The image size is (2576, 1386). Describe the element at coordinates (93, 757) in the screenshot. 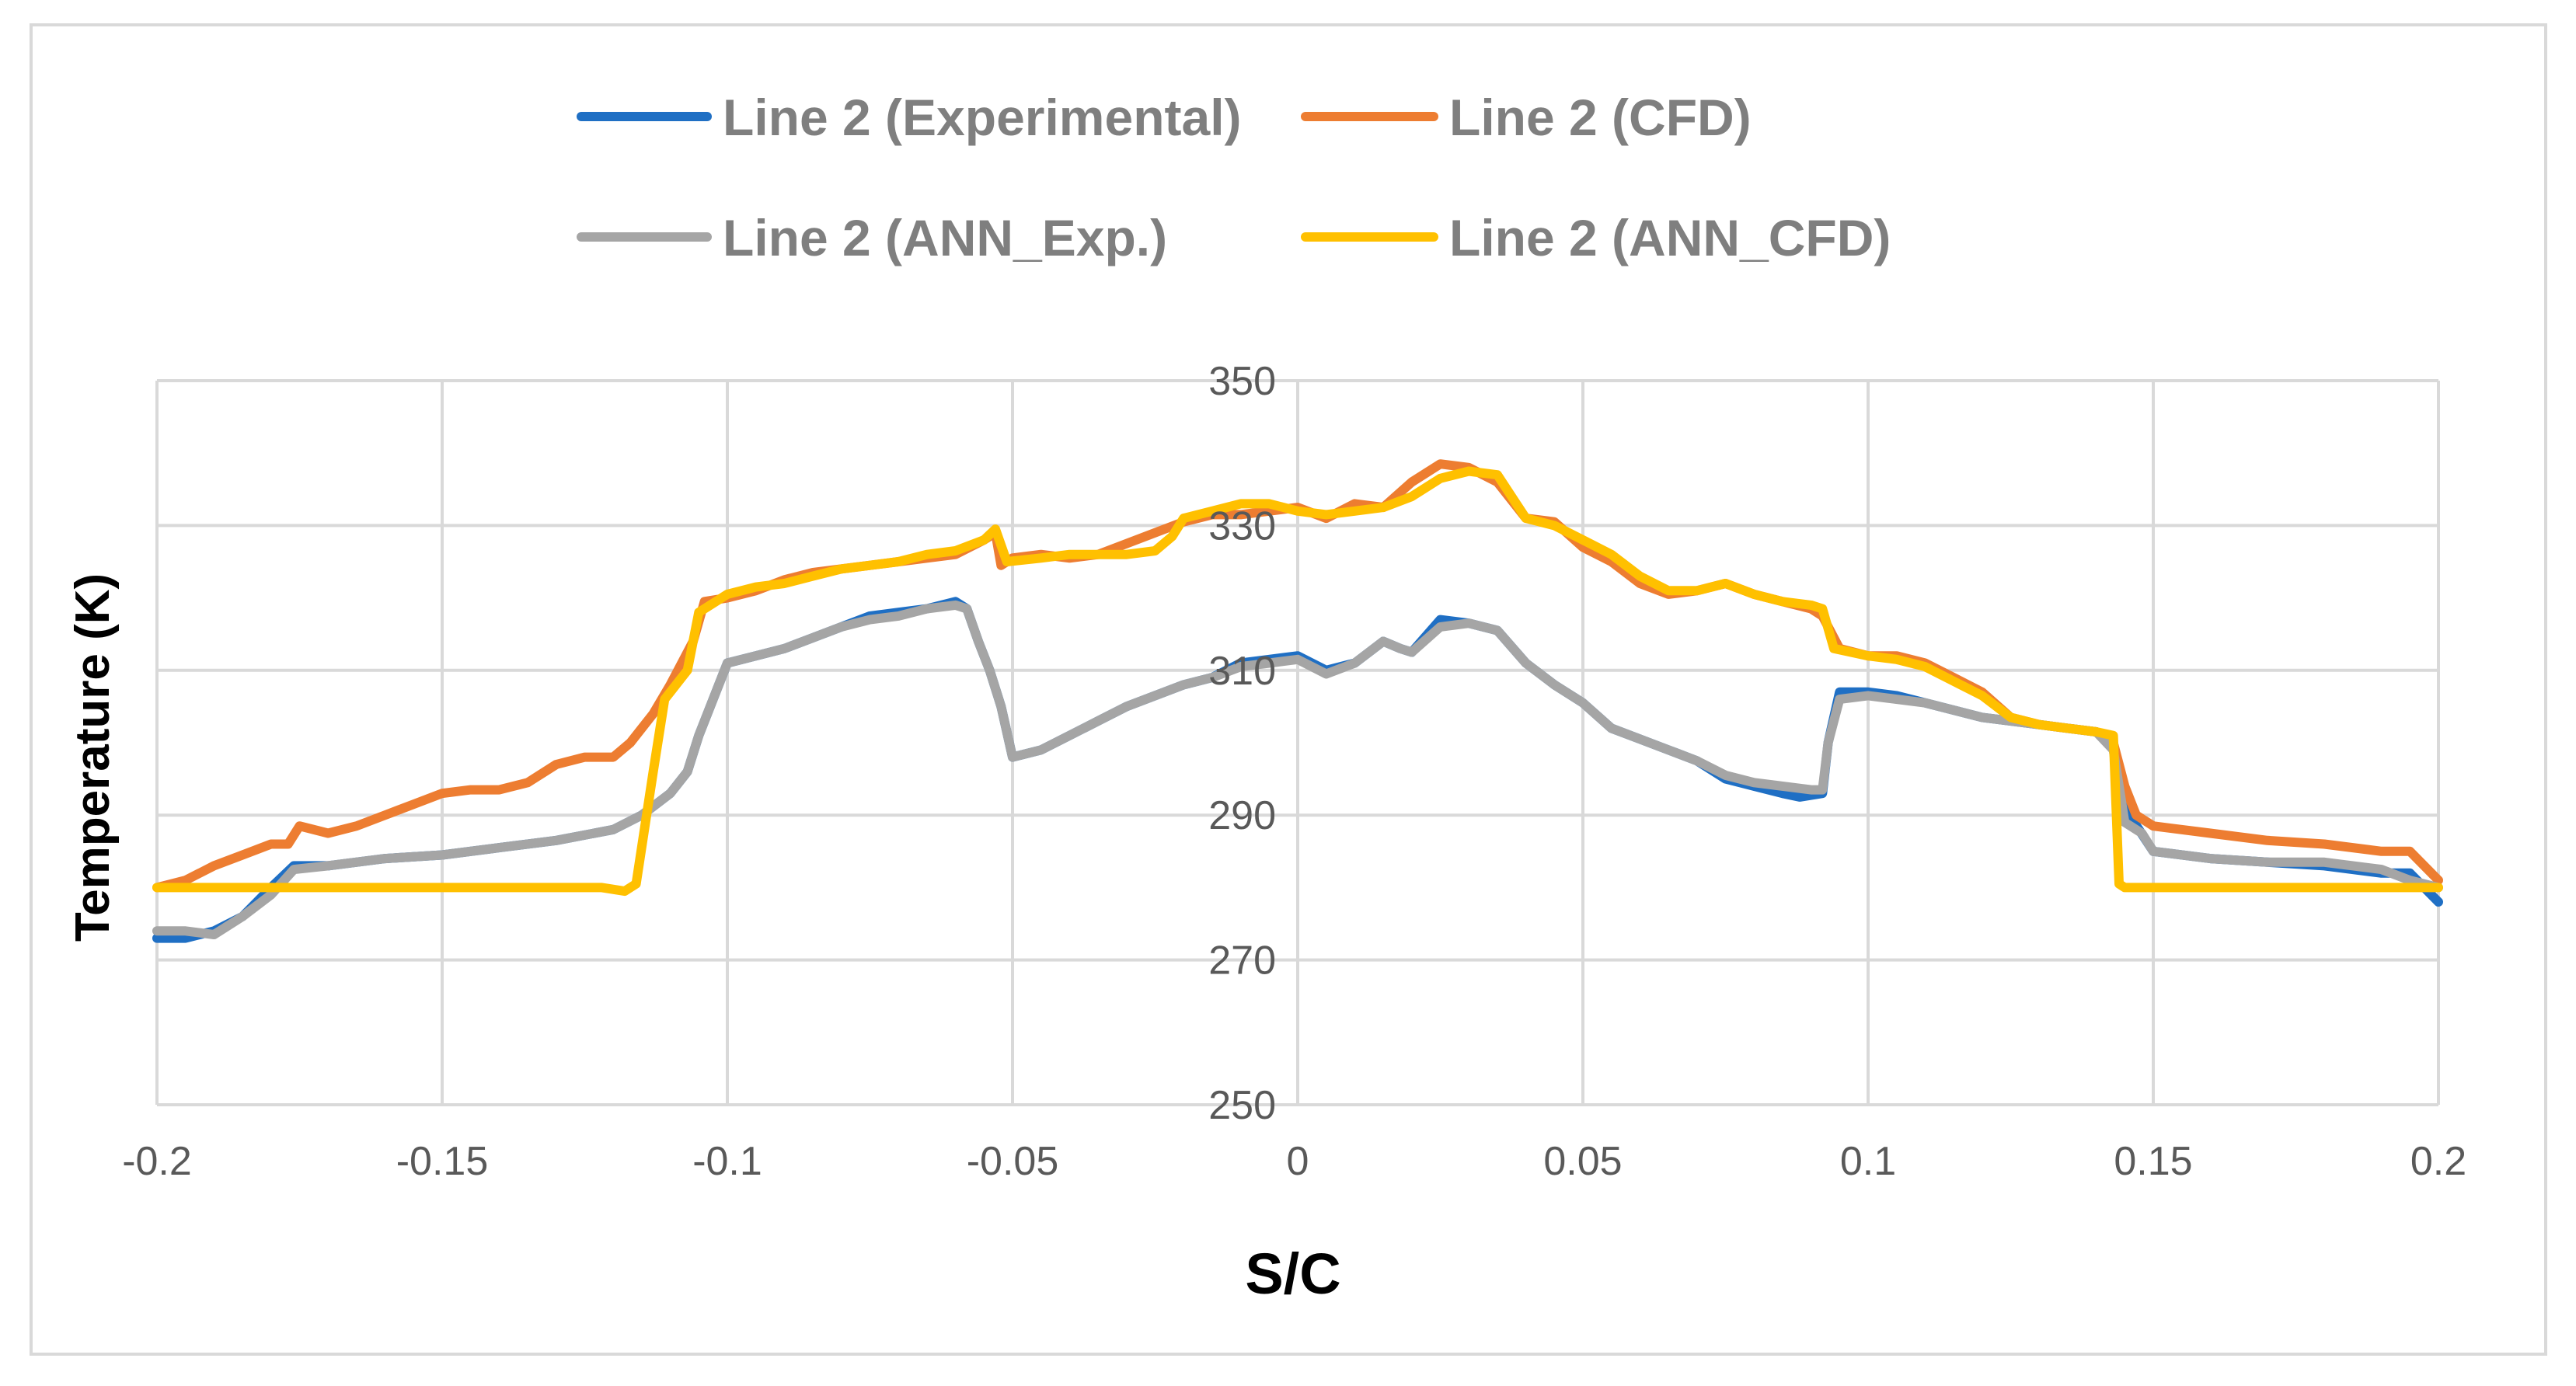

I see `y-axis-title: Temperature (K)` at that location.